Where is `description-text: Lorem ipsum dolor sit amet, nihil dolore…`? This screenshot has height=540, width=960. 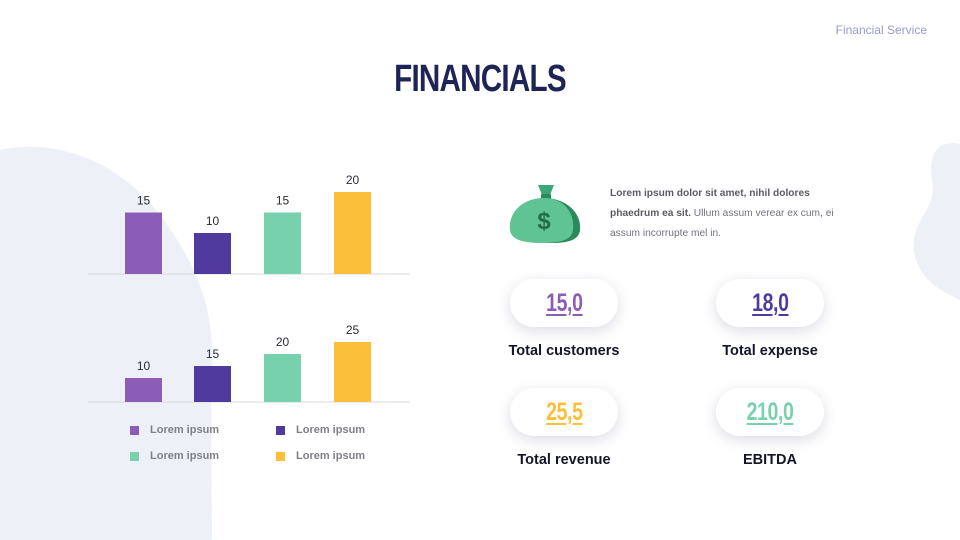 description-text: Lorem ipsum dolor sit amet, nihil dolore… is located at coordinates (735, 214).